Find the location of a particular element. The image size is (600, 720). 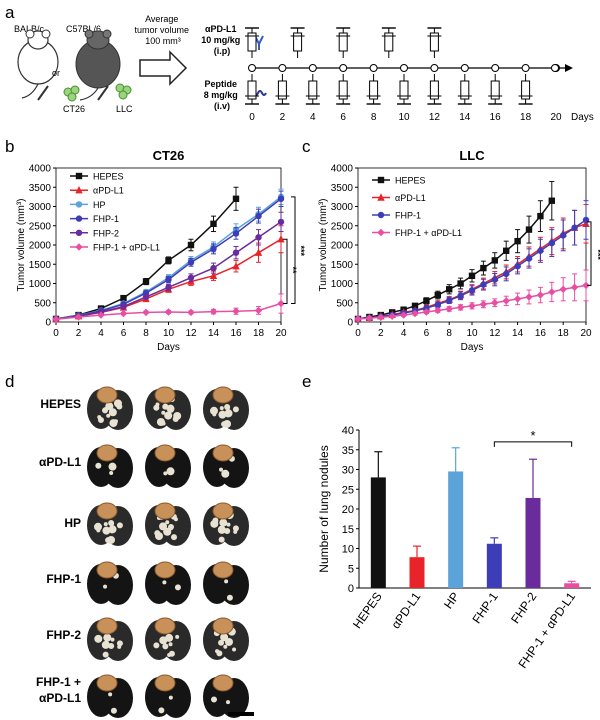

cell-cluster-icon is located at coordinates (97, 92).